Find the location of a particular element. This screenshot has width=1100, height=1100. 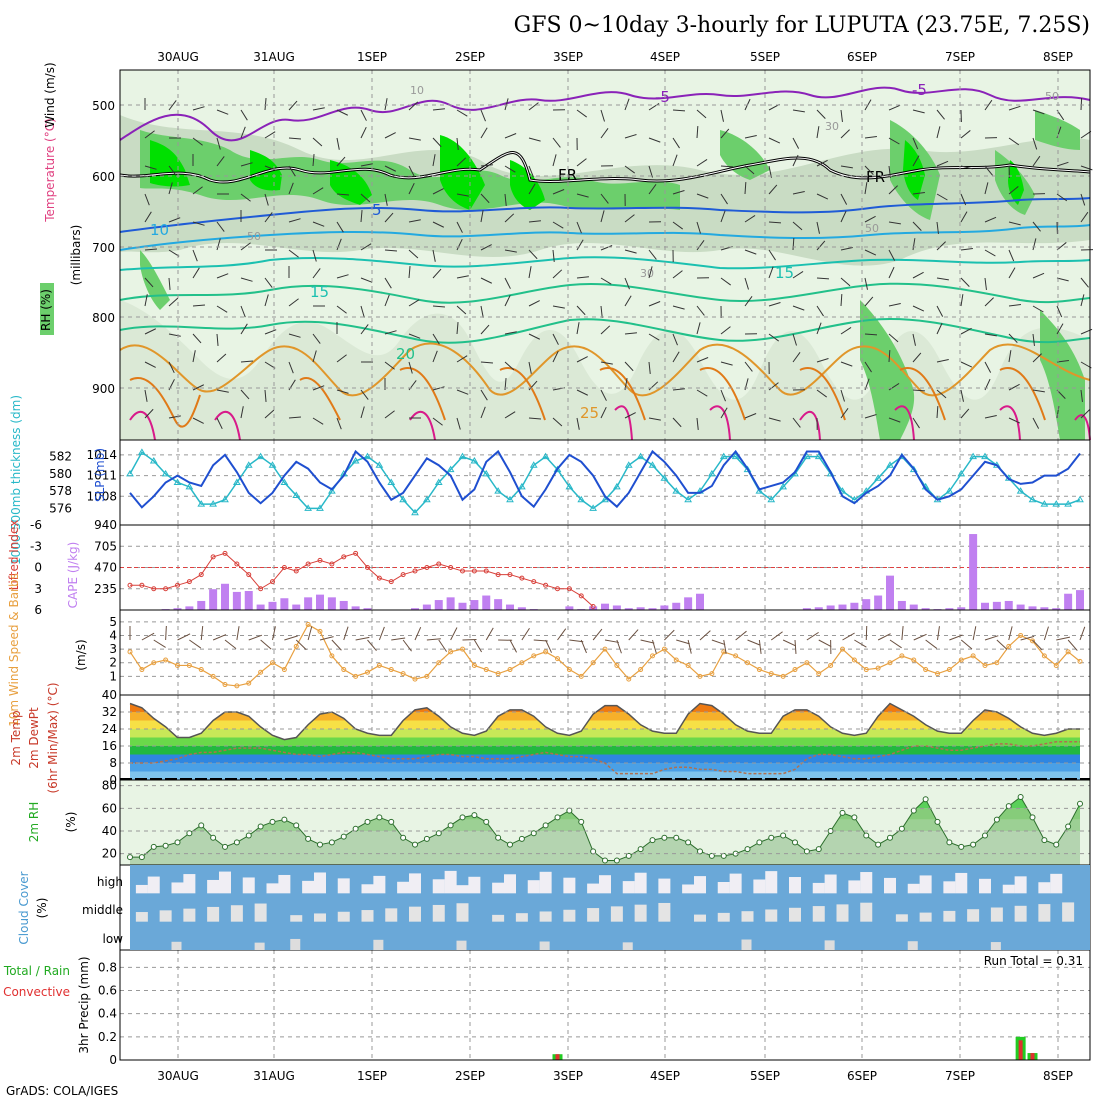

contour-label-6: 15 is located at coordinates (784, 273).